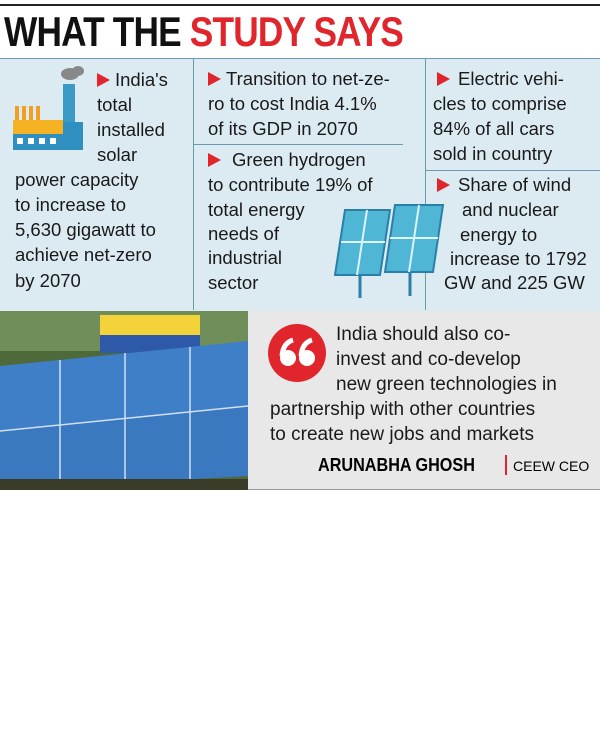 The height and width of the screenshot is (750, 600). Describe the element at coordinates (500, 103) in the screenshot. I see `fact-line: cles to comprise` at that location.